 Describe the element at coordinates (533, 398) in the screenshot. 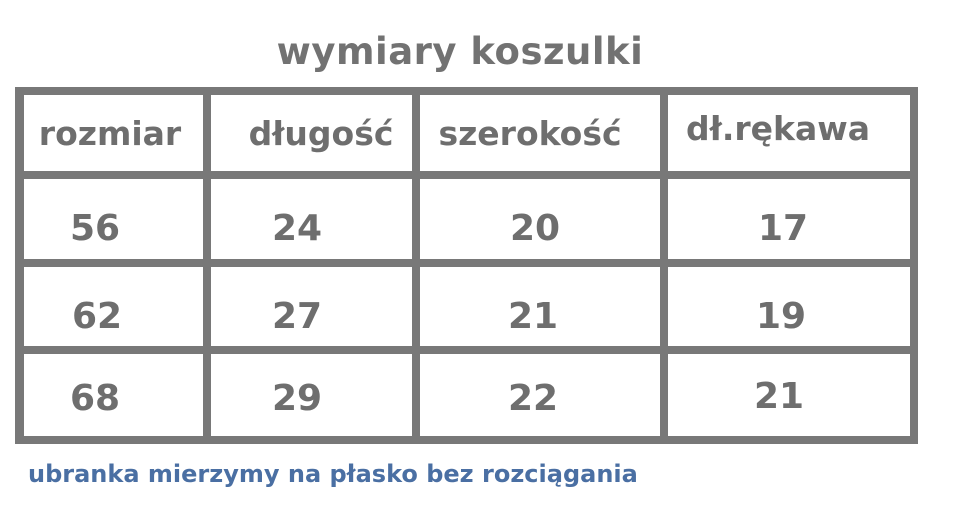

I see `cell-width: 22` at that location.